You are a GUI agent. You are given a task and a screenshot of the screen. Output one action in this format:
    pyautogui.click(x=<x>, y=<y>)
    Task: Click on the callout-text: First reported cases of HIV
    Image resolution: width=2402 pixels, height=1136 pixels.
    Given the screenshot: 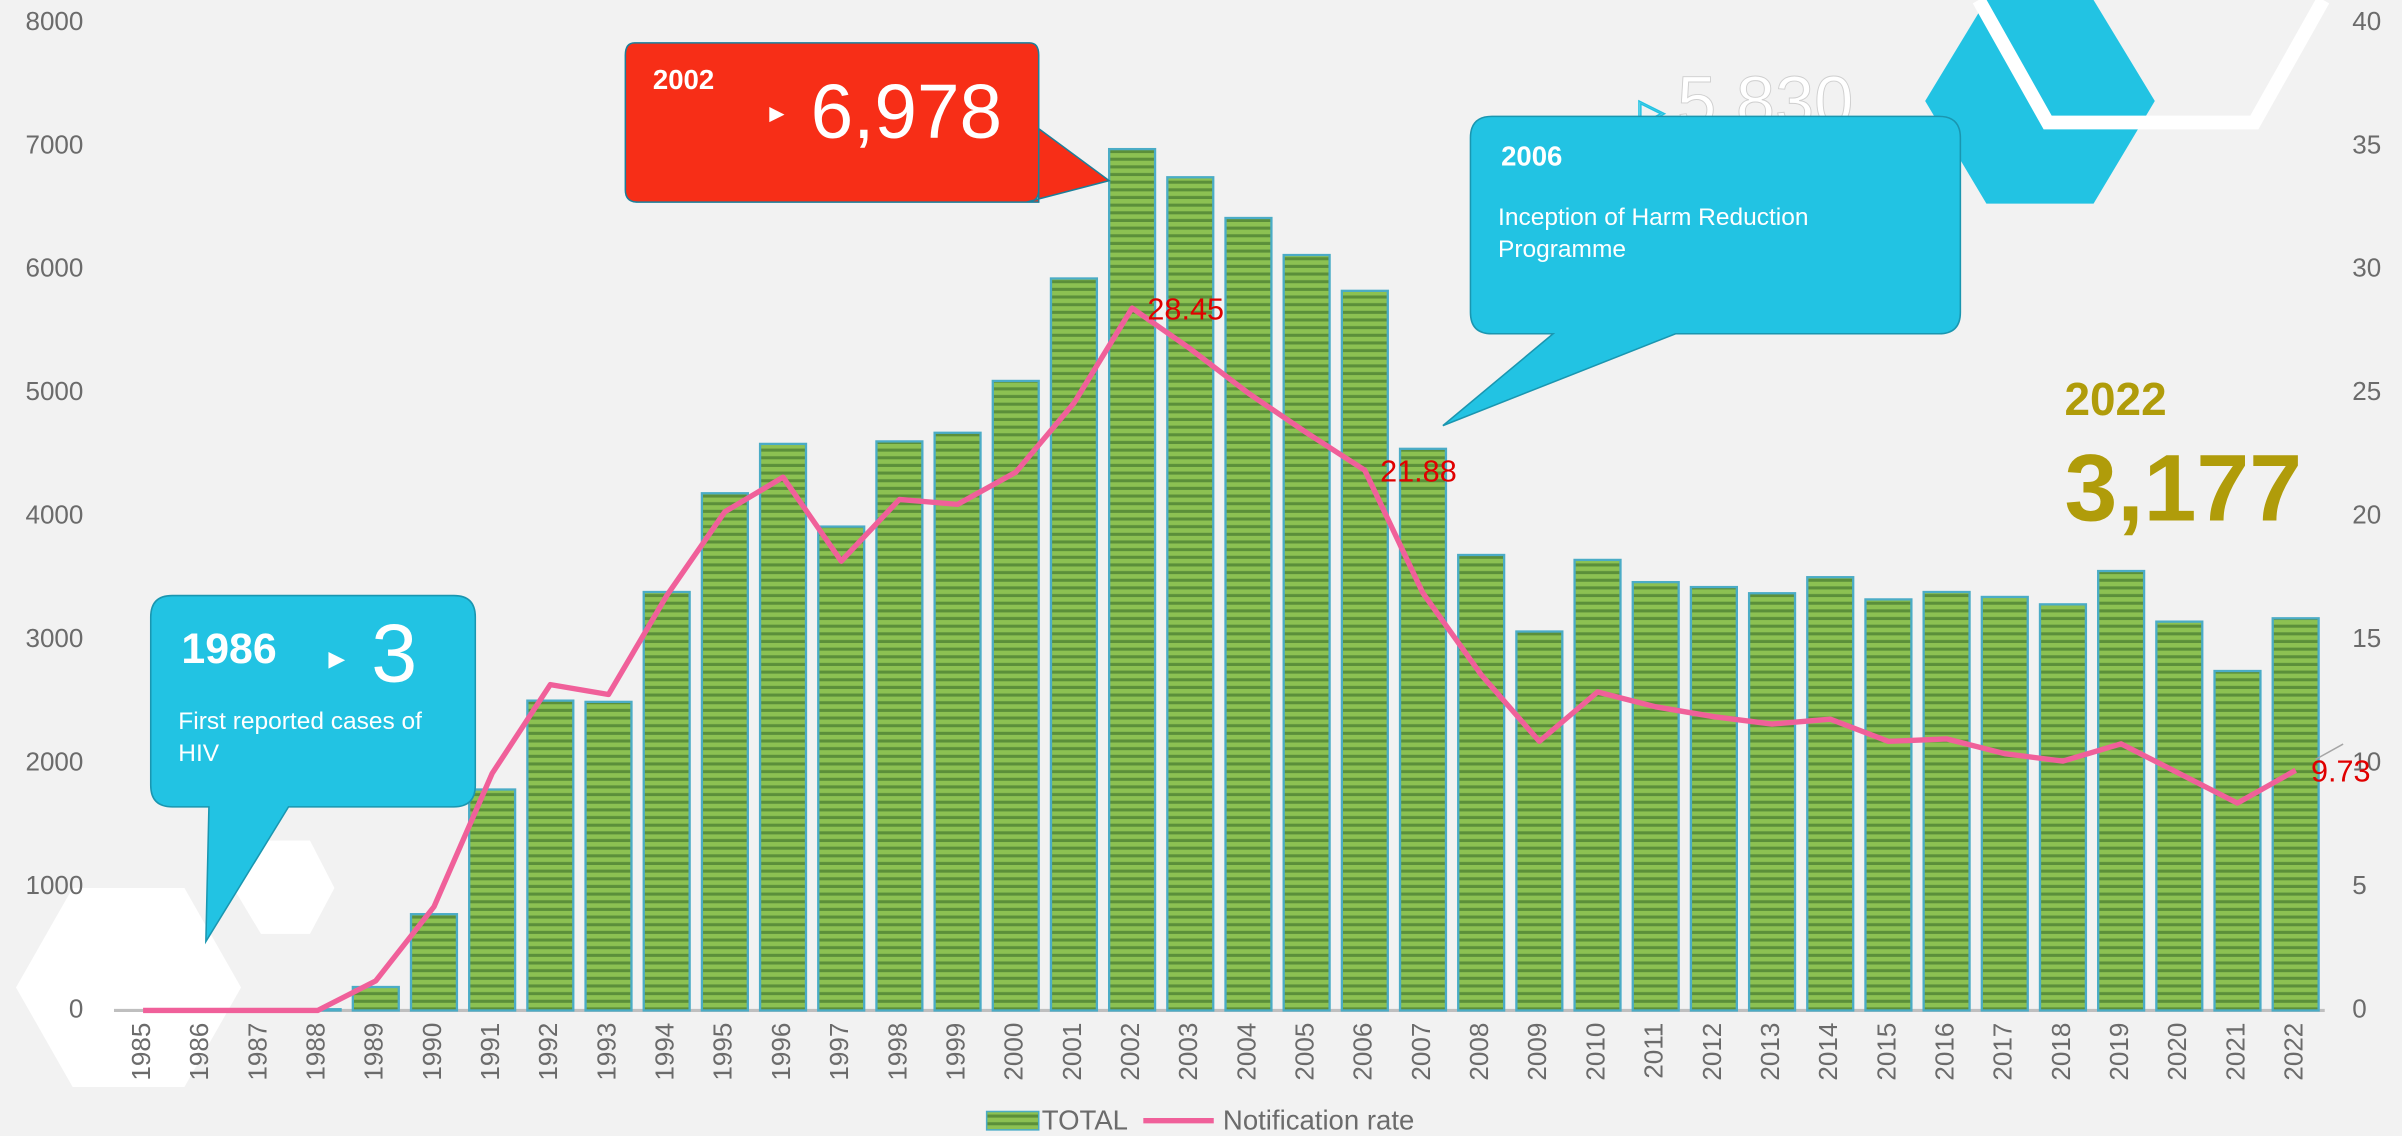 What is the action you would take?
    pyautogui.click(x=300, y=738)
    